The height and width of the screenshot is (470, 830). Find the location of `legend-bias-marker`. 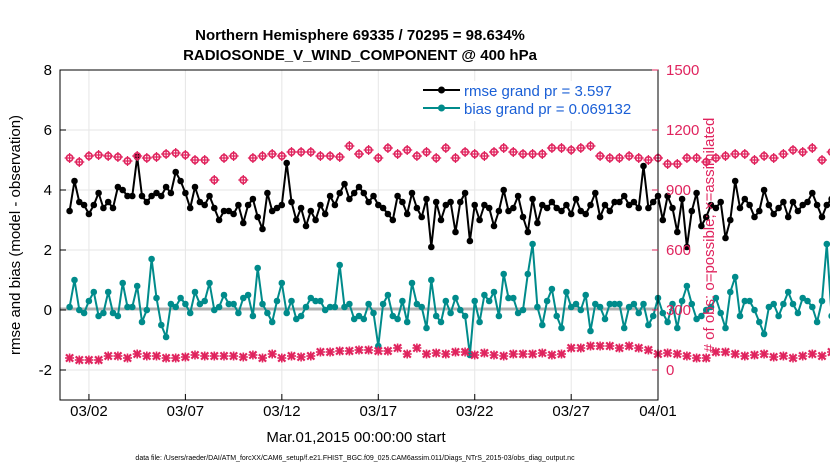

legend-bias-marker is located at coordinates (441, 108).